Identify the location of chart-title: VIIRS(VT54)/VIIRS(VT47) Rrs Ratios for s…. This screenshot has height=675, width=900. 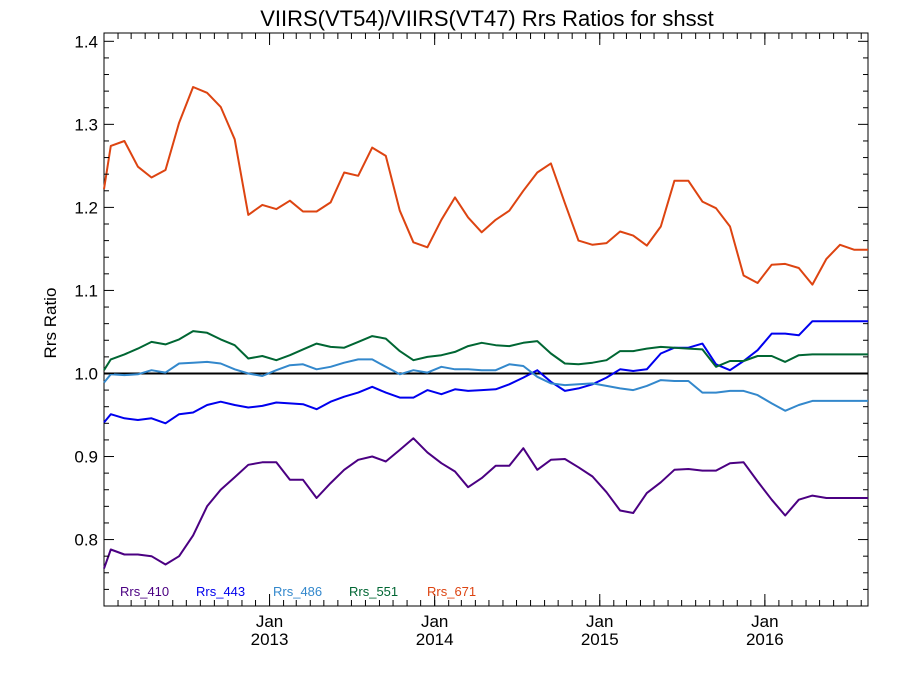
(487, 18).